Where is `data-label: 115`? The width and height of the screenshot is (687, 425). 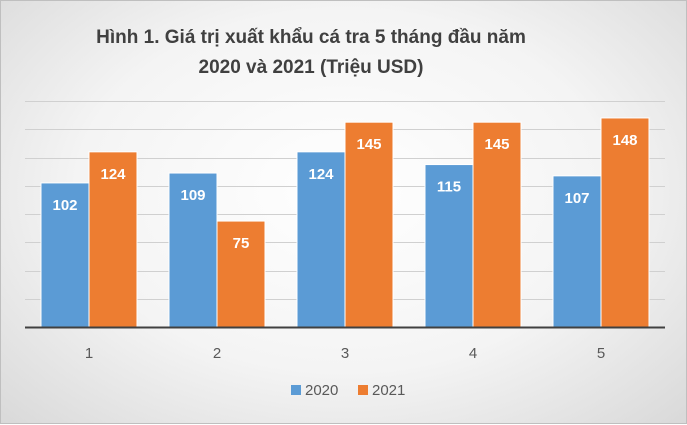 data-label: 115 is located at coordinates (449, 187).